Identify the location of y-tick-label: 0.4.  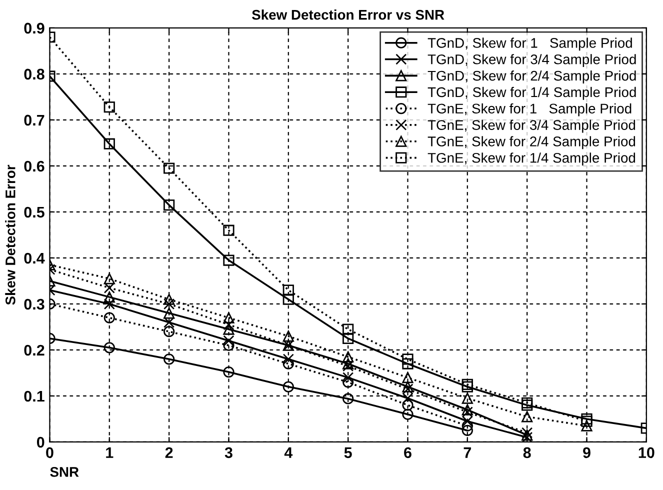
(34, 258).